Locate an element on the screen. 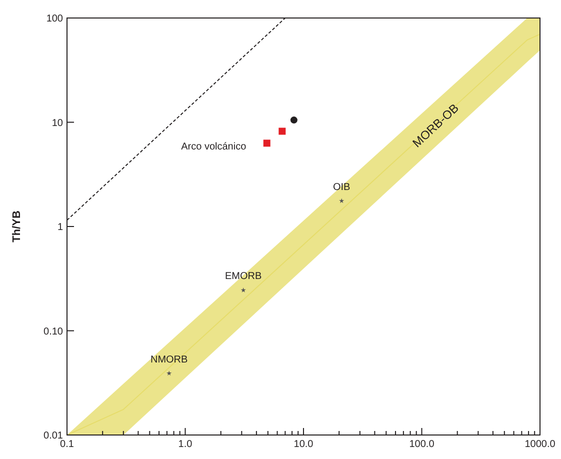 The height and width of the screenshot is (459, 561). x-tick-label: 100.0 is located at coordinates (422, 444).